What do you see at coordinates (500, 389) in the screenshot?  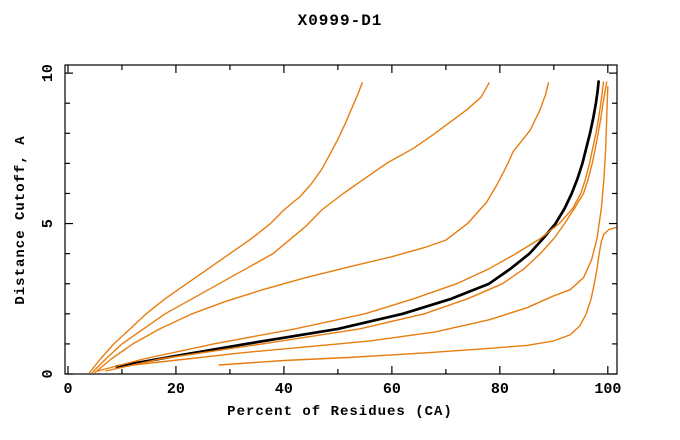 I see `x-tick-label: 80` at bounding box center [500, 389].